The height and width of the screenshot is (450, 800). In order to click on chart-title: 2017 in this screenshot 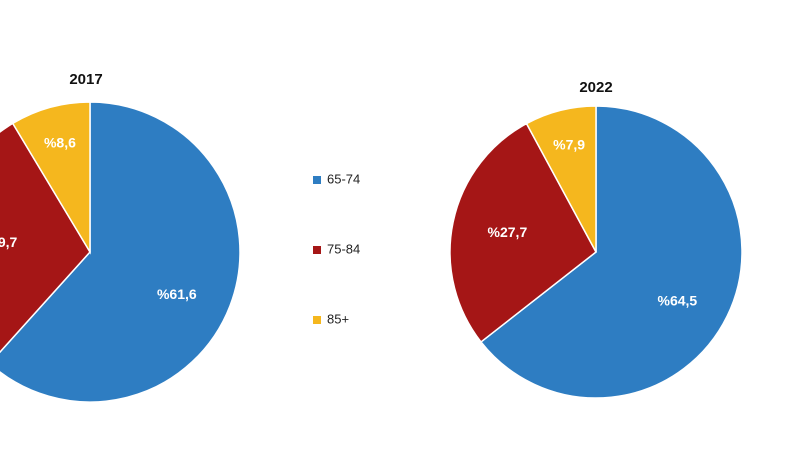, I will do `click(85, 79)`.